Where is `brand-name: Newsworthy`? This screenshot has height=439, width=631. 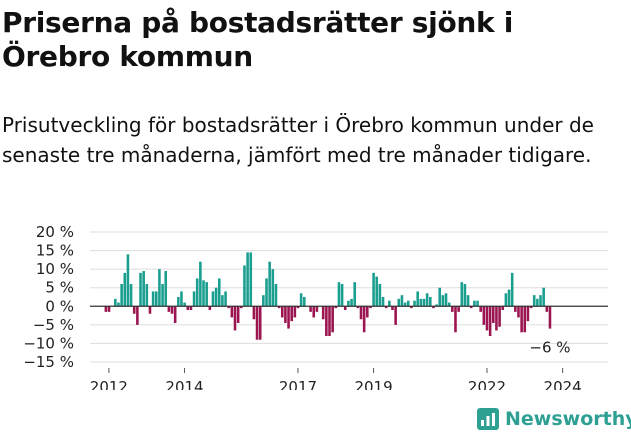 brand-name: Newsworthy is located at coordinates (568, 419).